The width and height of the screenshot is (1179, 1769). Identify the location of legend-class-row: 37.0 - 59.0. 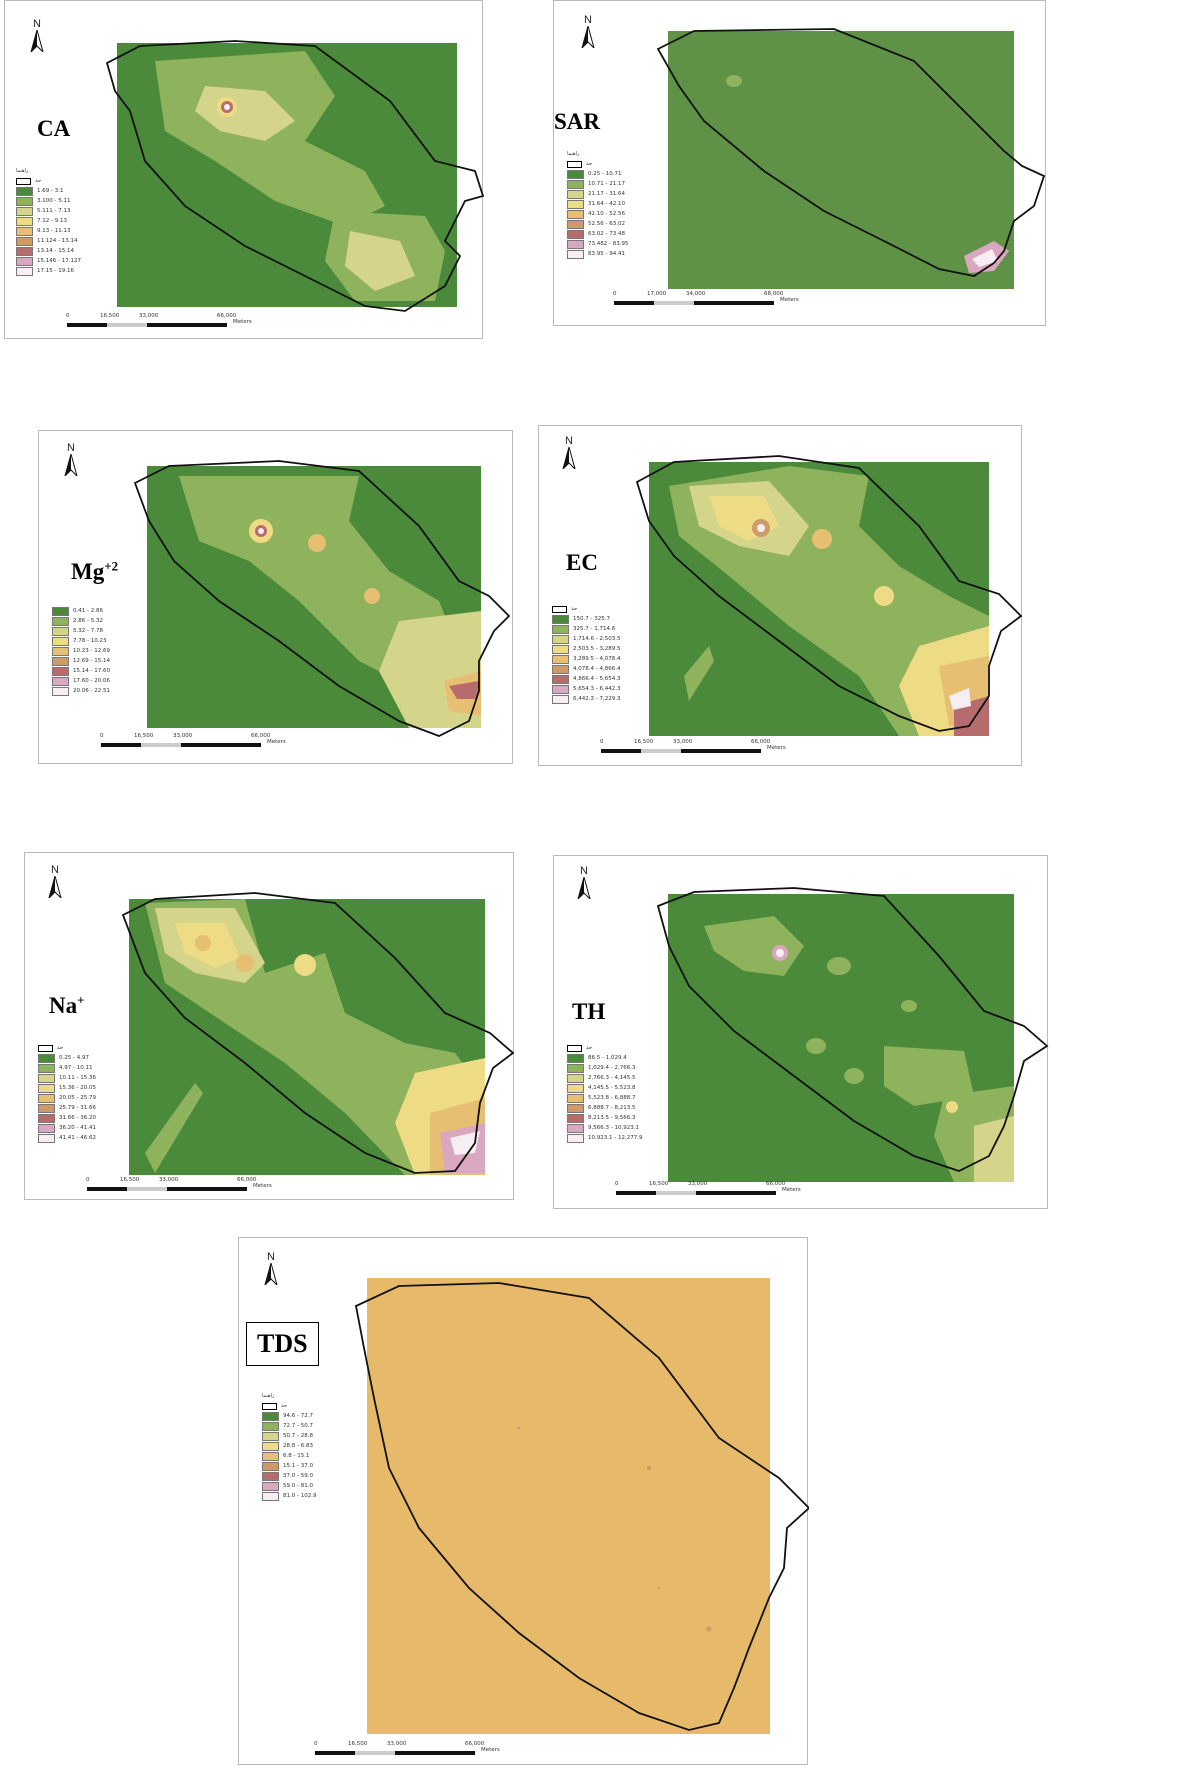
(289, 1476).